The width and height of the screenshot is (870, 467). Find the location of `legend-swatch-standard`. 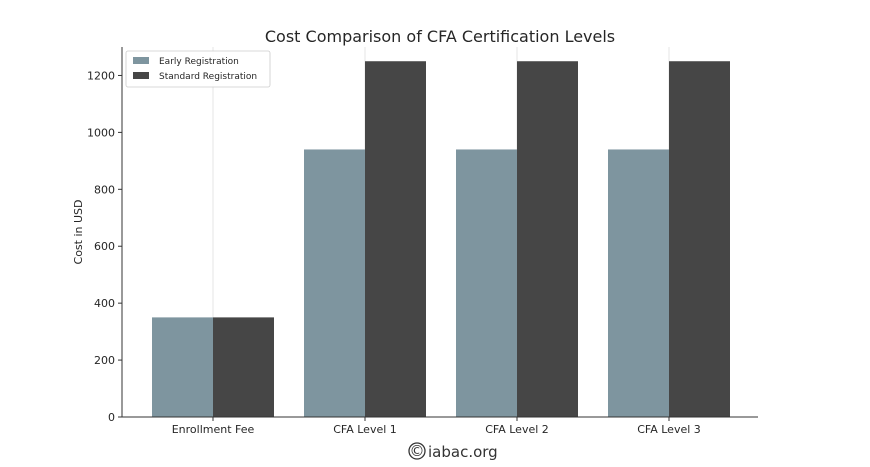

legend-swatch-standard is located at coordinates (141, 75).